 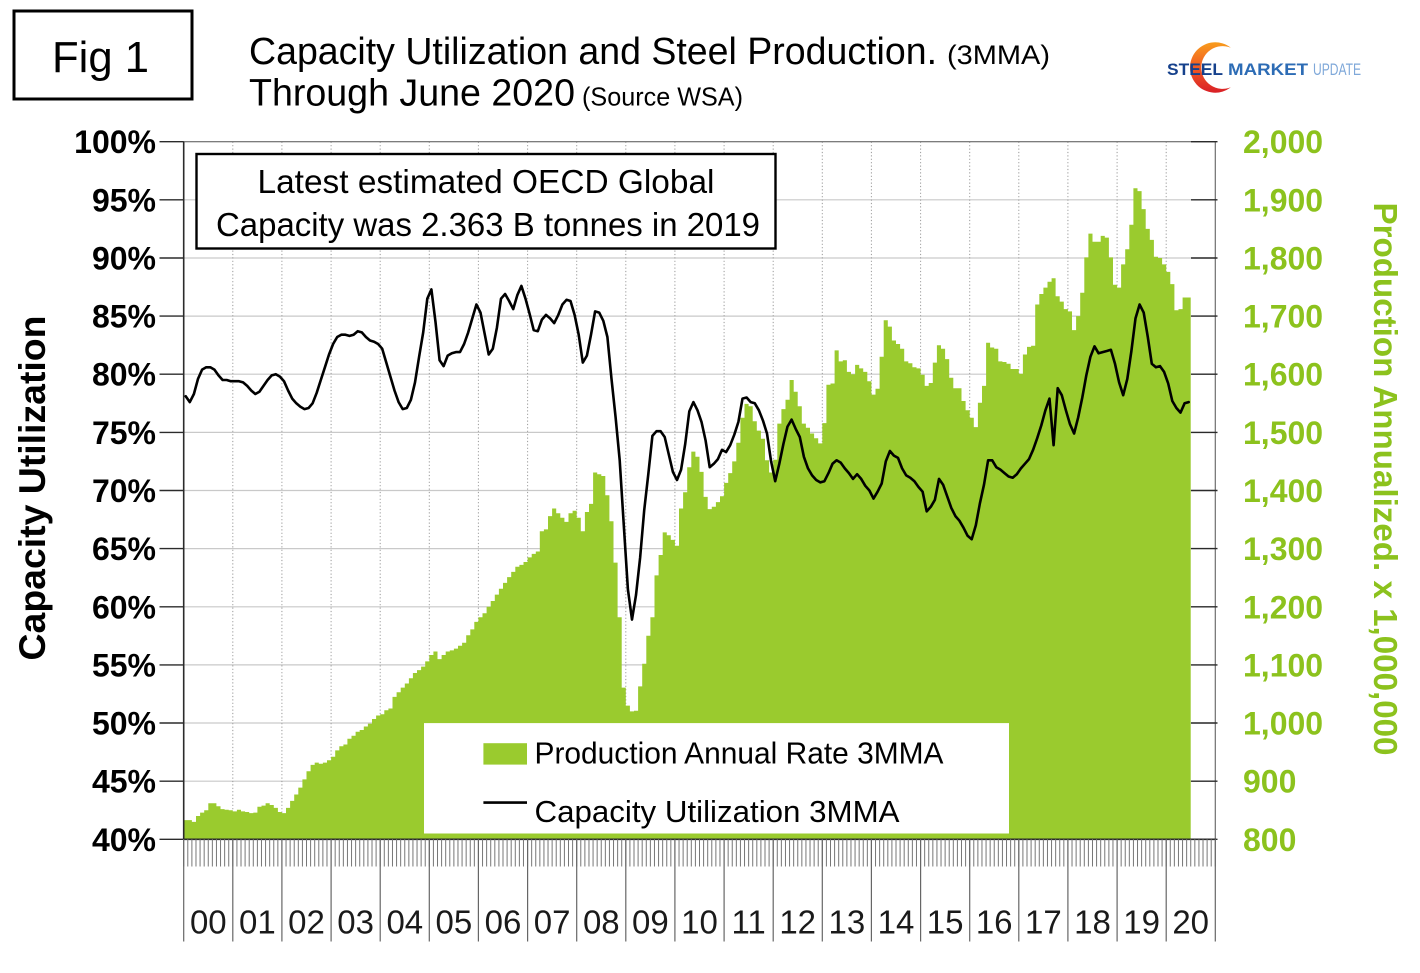 I want to click on svg-text: 70%, so click(x=124, y=491).